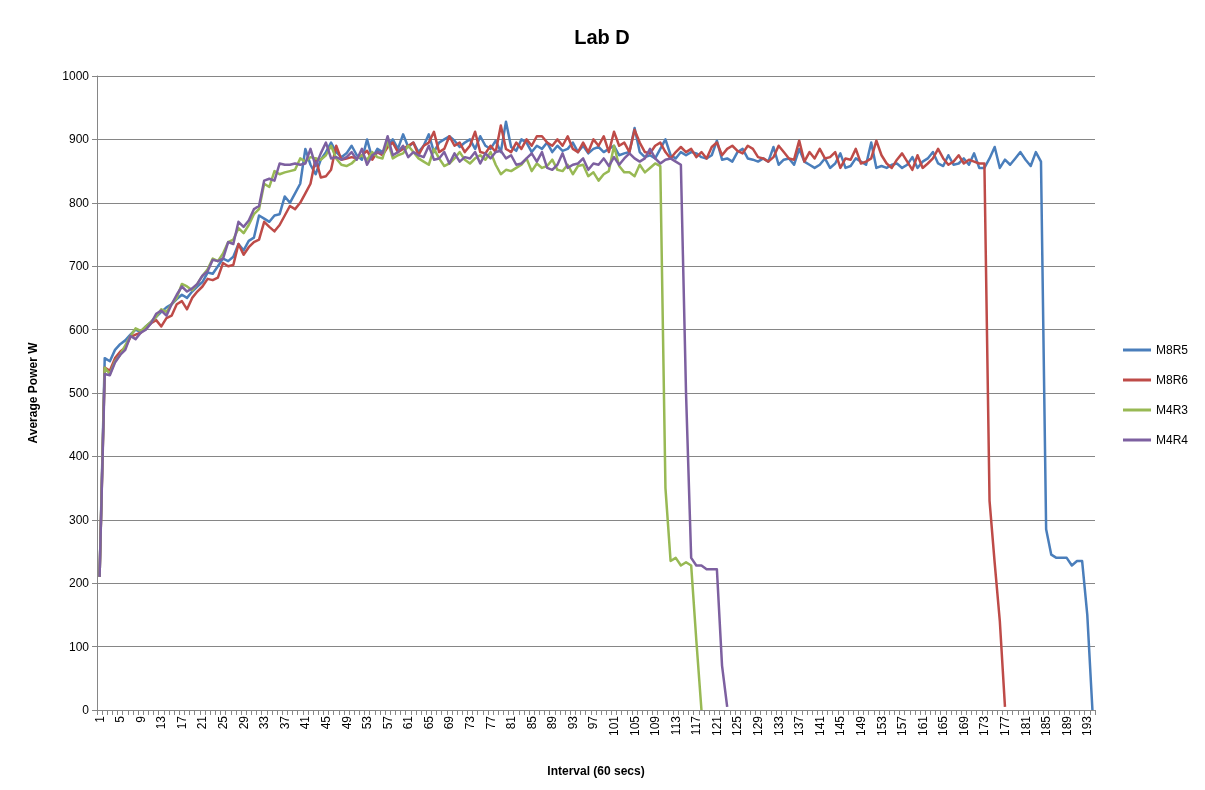  What do you see at coordinates (140, 719) in the screenshot?
I see `x-tick-label: 9` at bounding box center [140, 719].